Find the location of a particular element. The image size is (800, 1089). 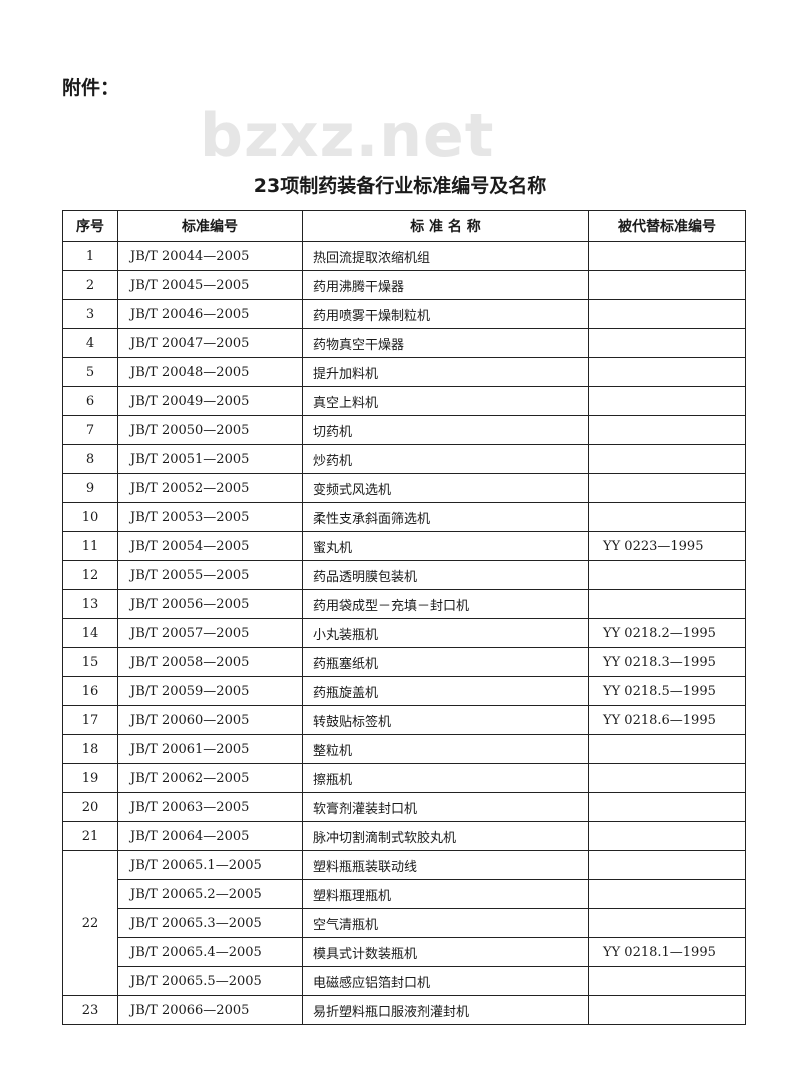

row-number: 9 is located at coordinates (90, 488).